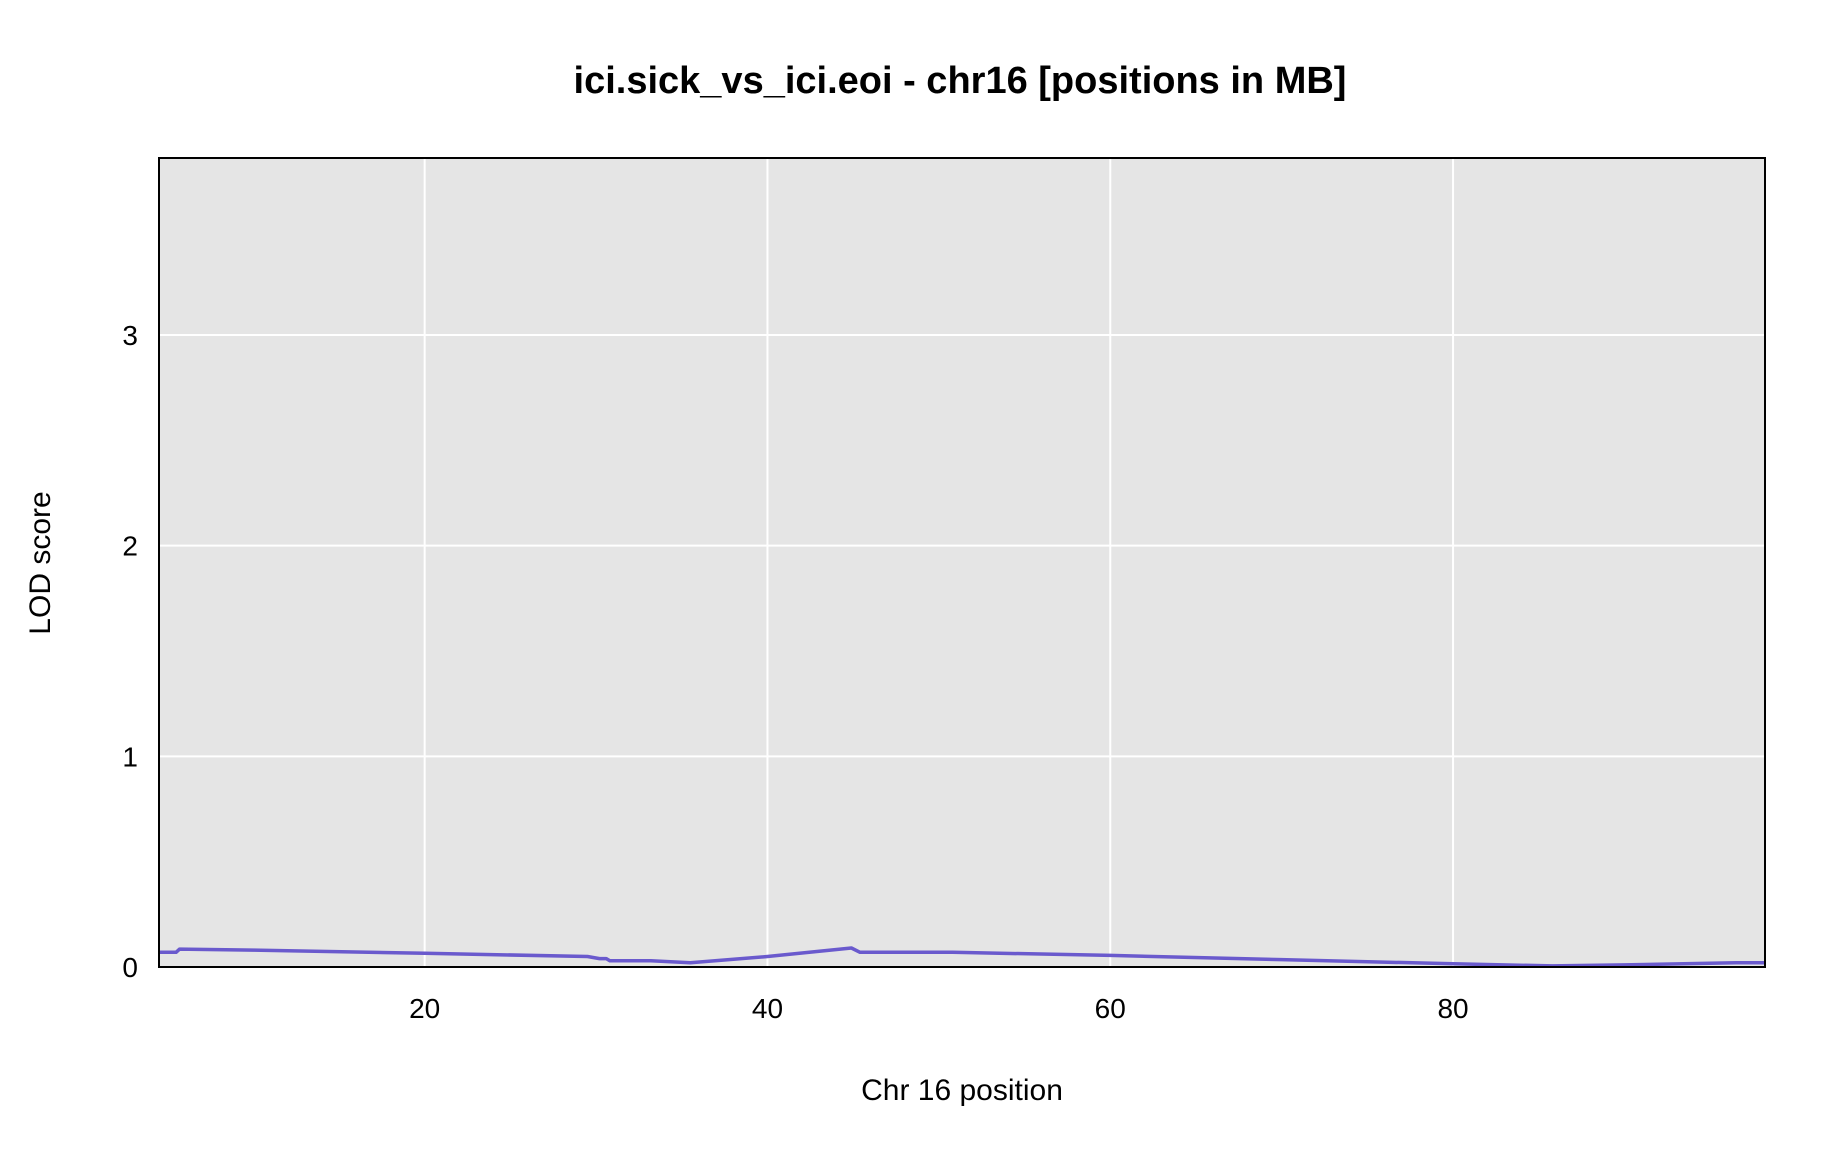  I want to click on x-tick-label: 60, so click(1110, 1008).